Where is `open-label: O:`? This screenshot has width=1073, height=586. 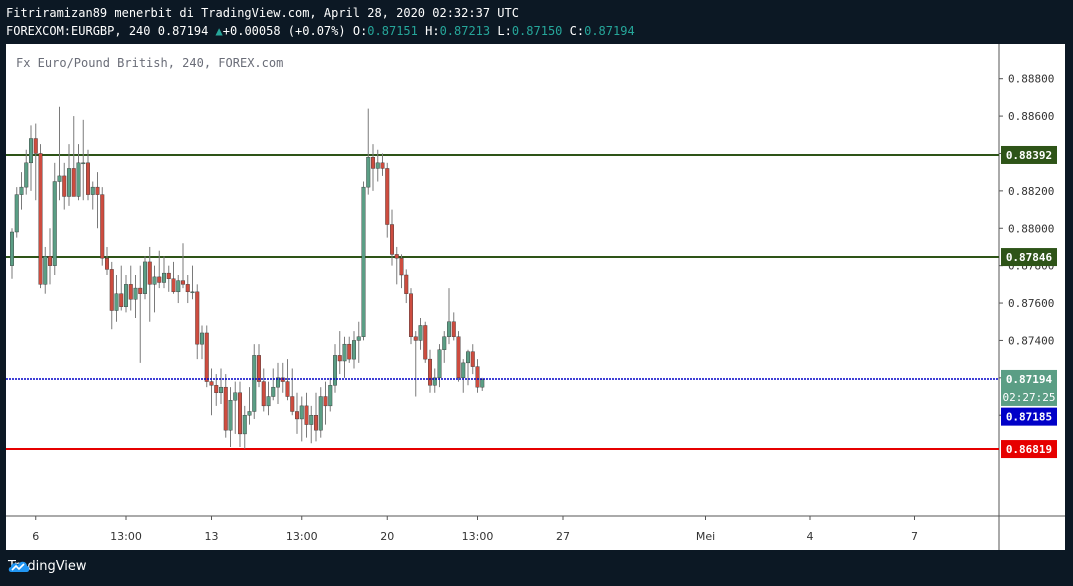
open-label: O: is located at coordinates (360, 31).